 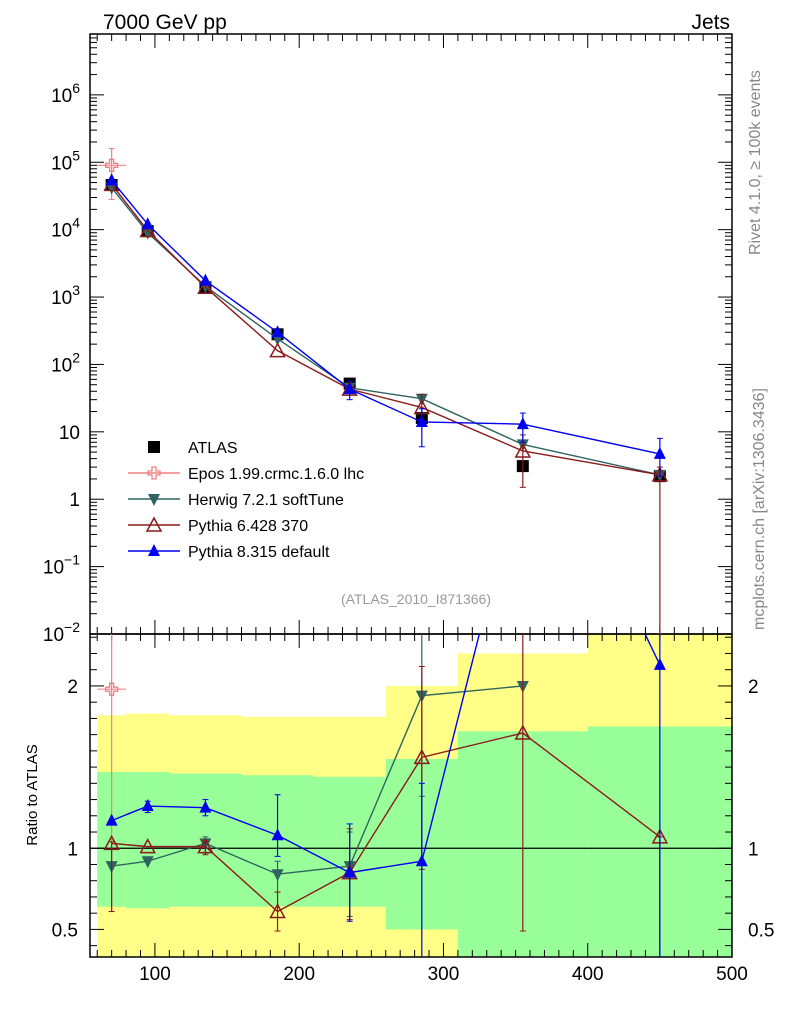 What do you see at coordinates (72, 687) in the screenshot?
I see `ratio-y-tick-label-left: 2` at bounding box center [72, 687].